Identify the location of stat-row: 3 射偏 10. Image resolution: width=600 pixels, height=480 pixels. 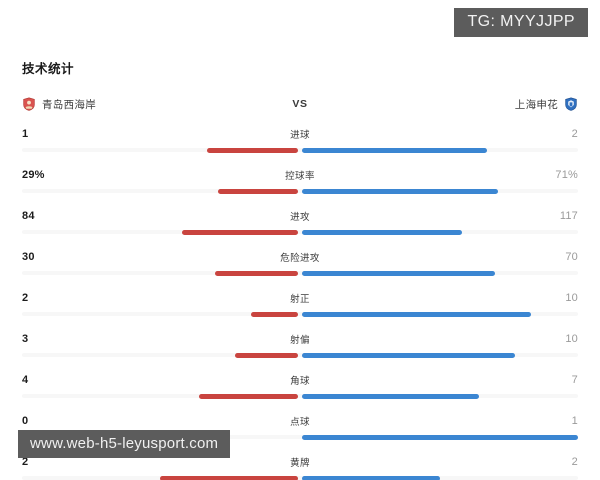
(300, 344).